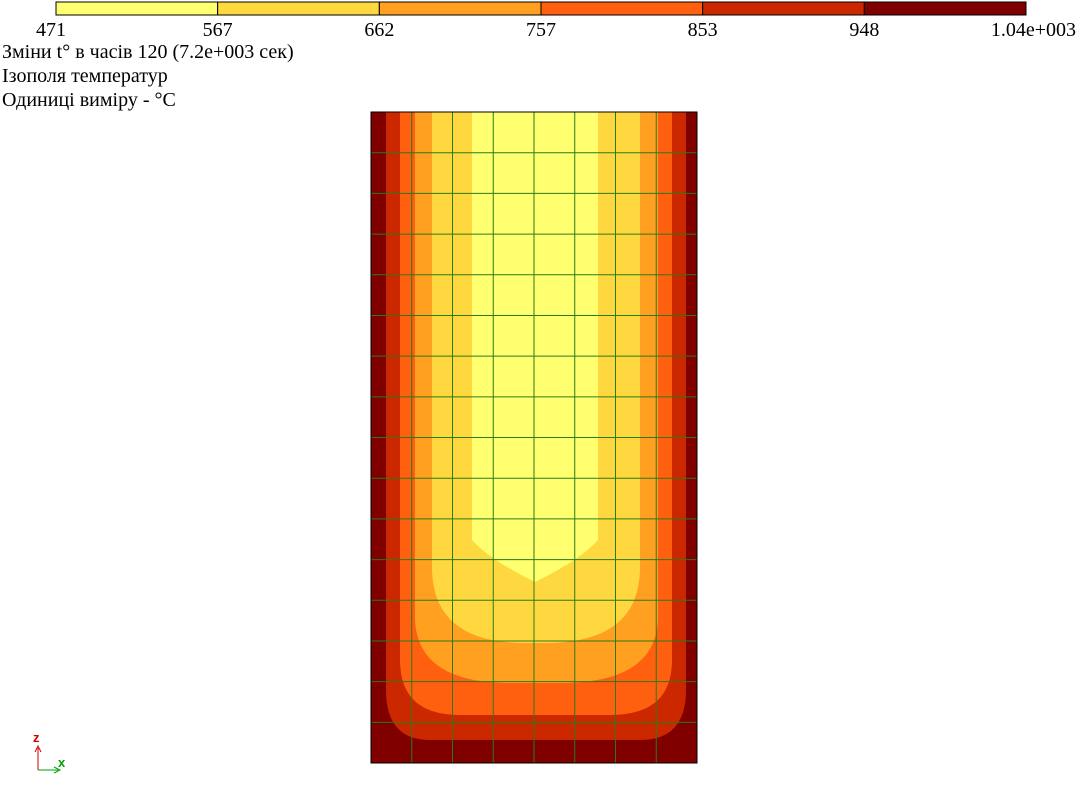  What do you see at coordinates (1033, 30) in the screenshot?
I see `legend-label: 1.04e+003` at bounding box center [1033, 30].